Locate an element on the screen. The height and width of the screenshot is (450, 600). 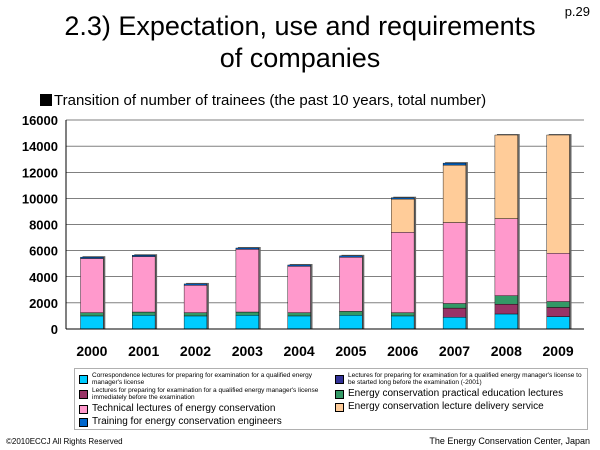
bar-stack-2004 is located at coordinates (300, 296).